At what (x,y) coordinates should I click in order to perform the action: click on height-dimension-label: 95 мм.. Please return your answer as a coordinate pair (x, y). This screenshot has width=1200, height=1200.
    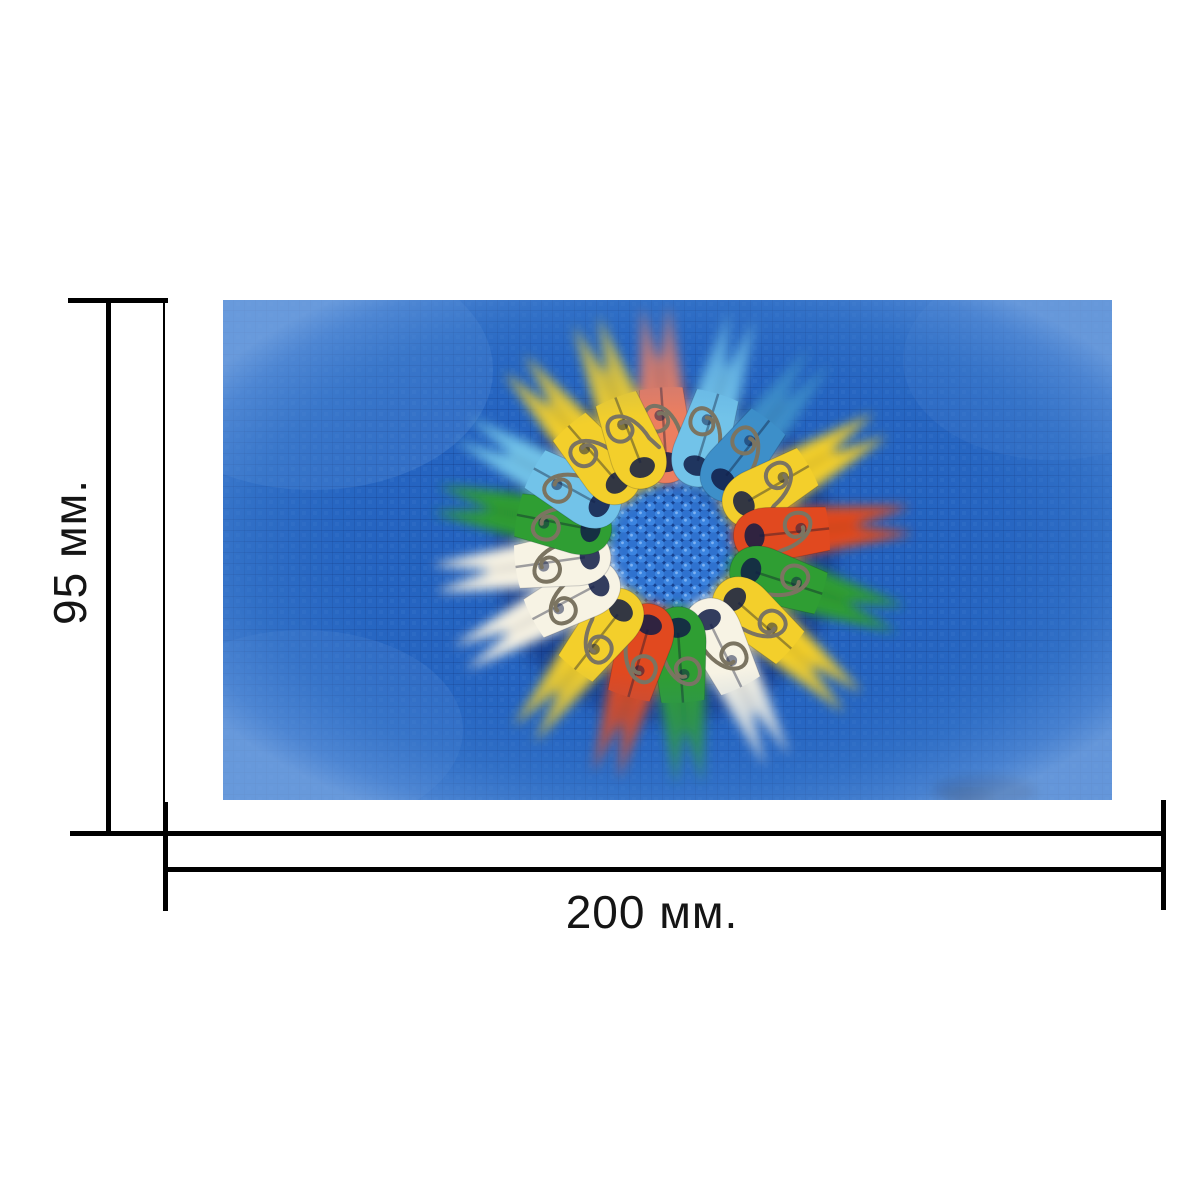
    Looking at the image, I should click on (70, 552).